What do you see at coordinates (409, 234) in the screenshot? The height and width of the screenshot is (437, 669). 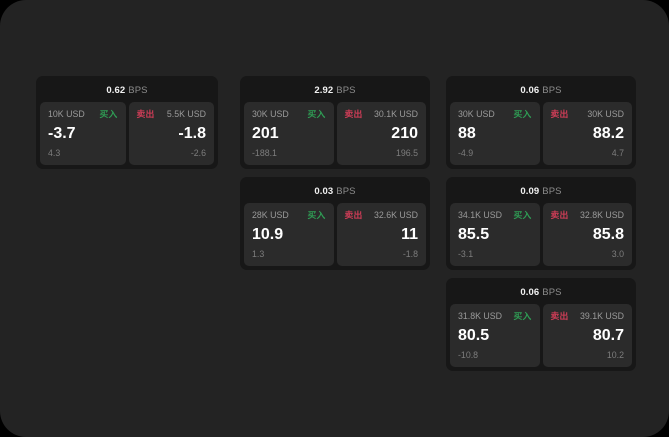 I see `sell-price: 11` at bounding box center [409, 234].